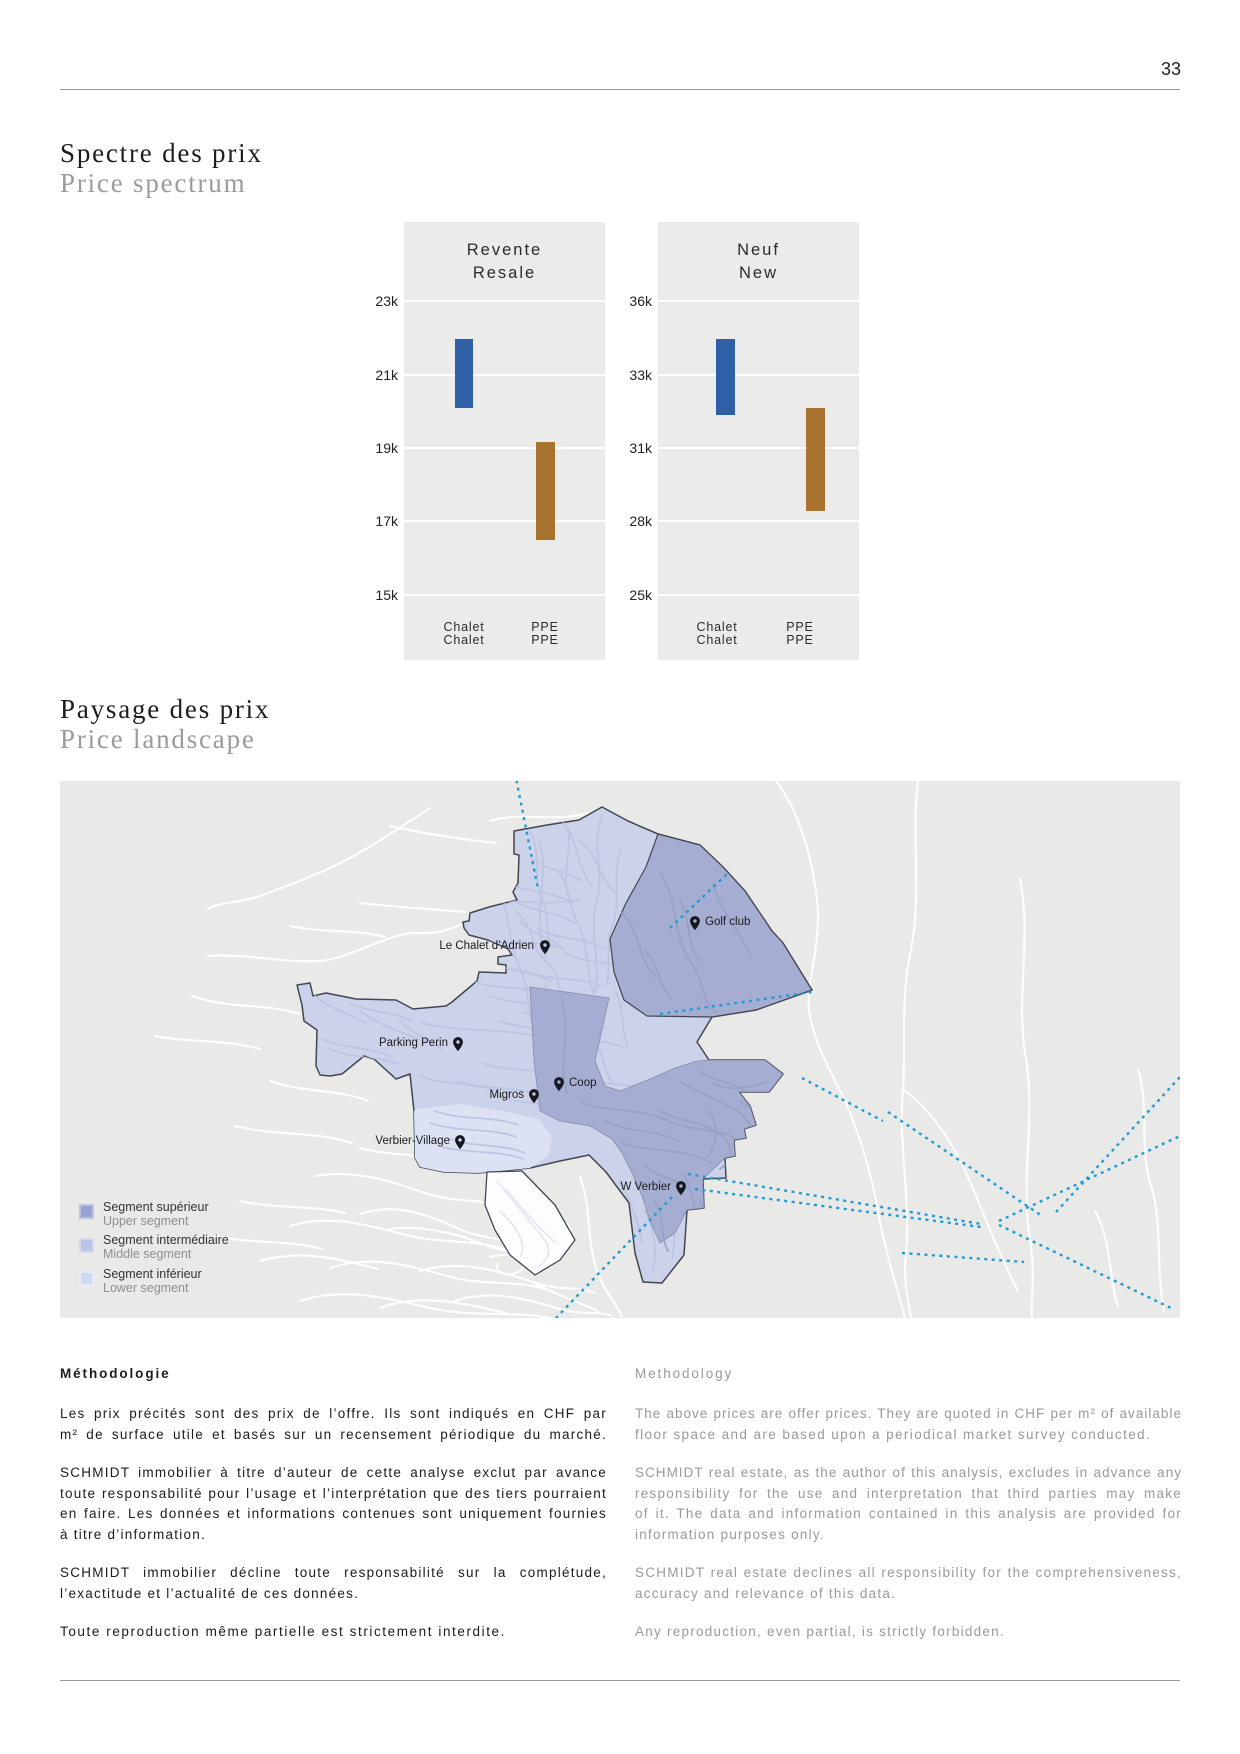  I want to click on svg-text: Le Chalet d’Adrien, so click(486, 946).